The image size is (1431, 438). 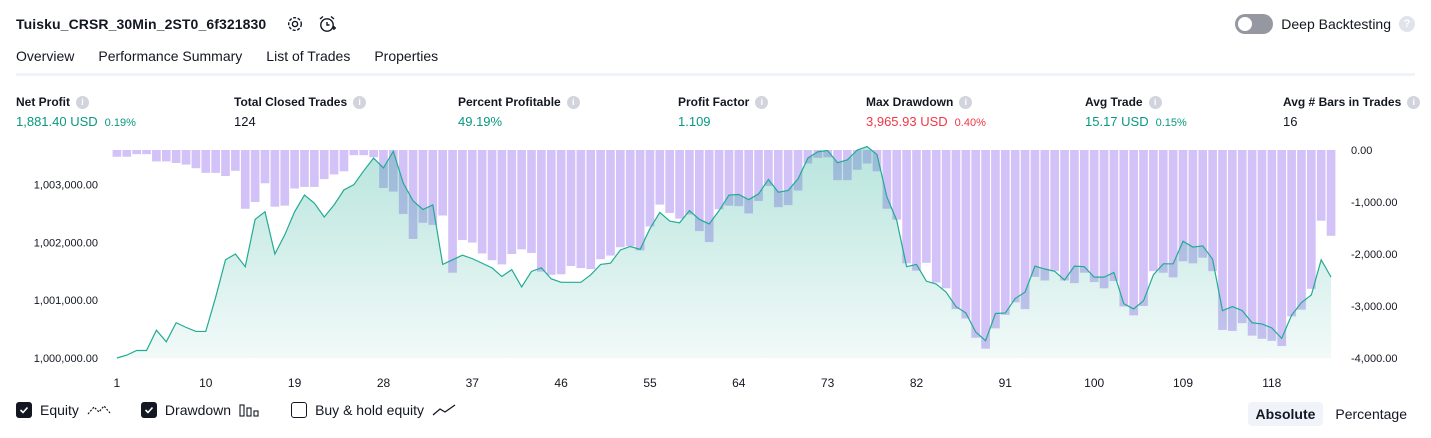 I want to click on metric-value: 1,881.40 USD, so click(x=57, y=121).